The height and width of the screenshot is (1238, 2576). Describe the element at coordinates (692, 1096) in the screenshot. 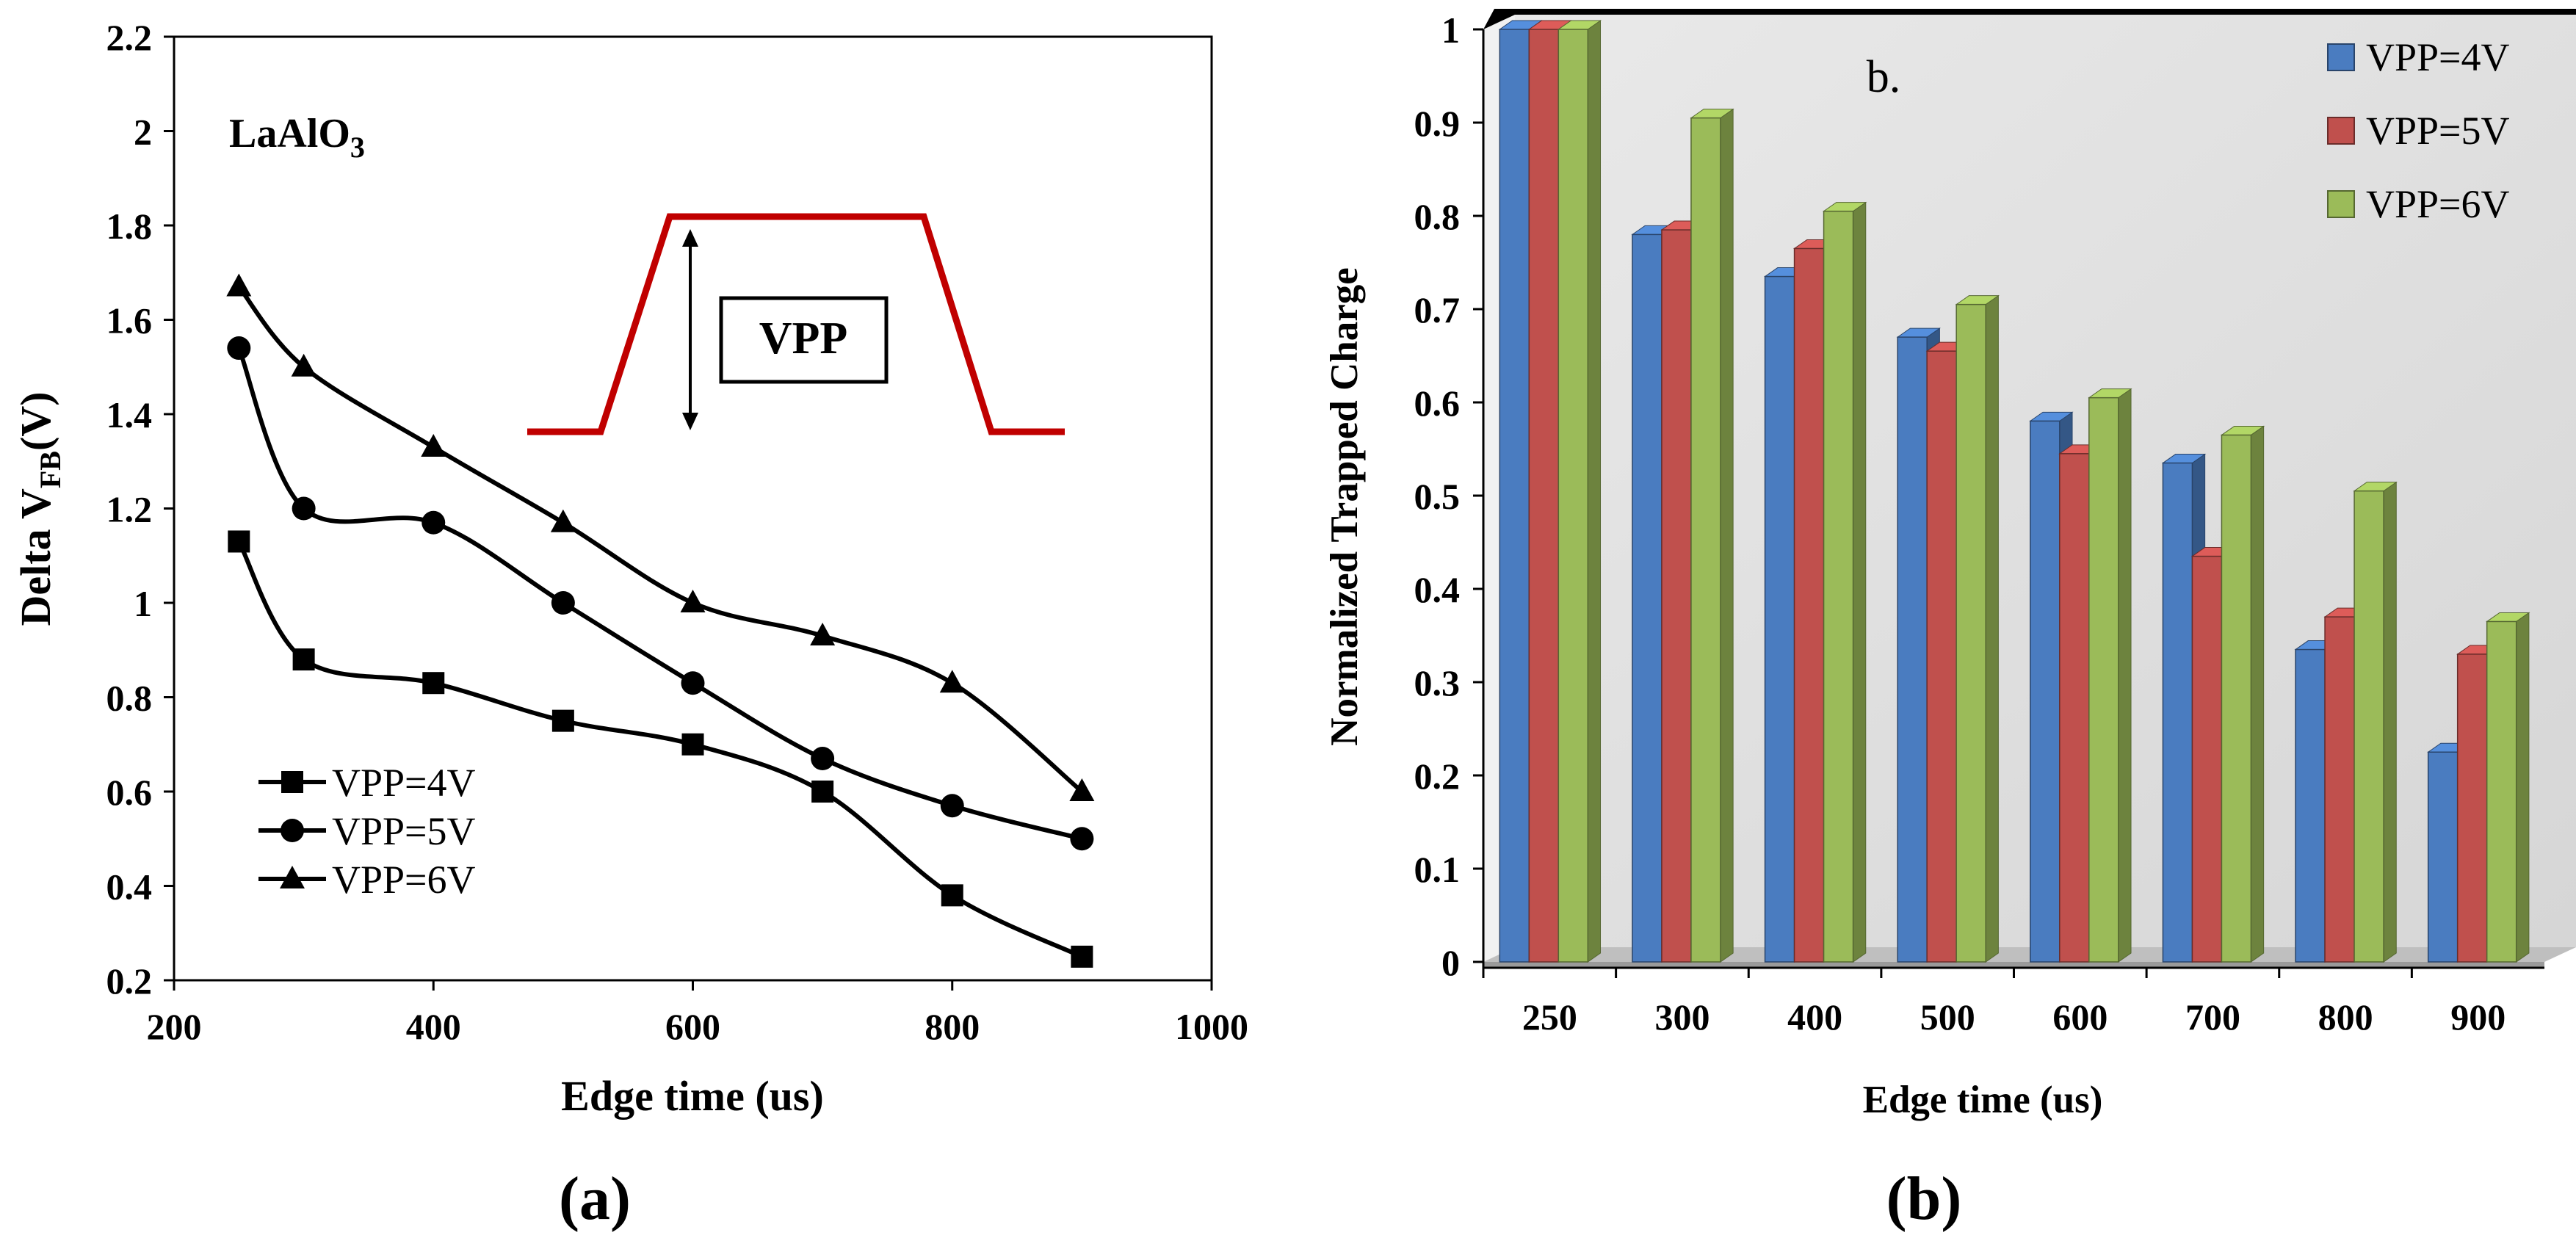

I see `x-axis-title-a: Edge time (us)` at that location.